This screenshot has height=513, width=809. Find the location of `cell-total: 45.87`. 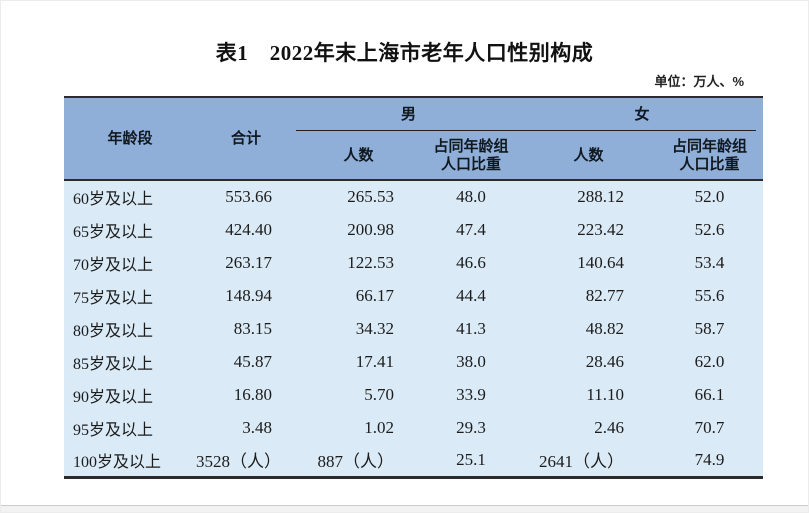

cell-total: 45.87 is located at coordinates (252, 361).